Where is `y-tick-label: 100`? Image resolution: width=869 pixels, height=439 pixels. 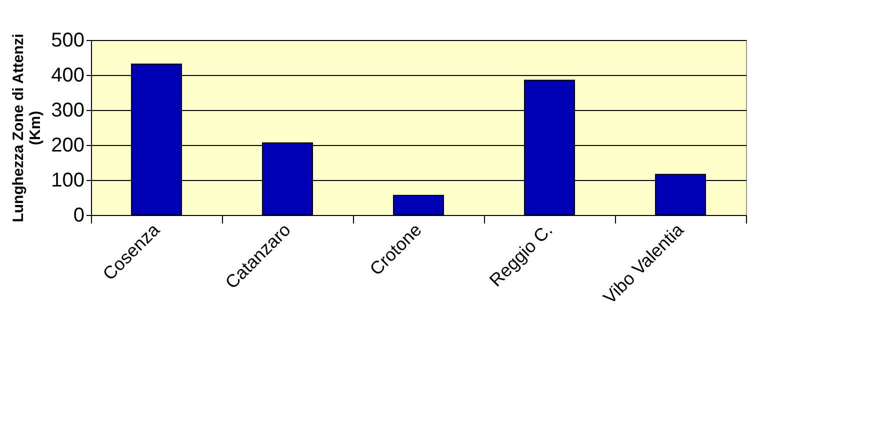
y-tick-label: 100 is located at coordinates (67, 181).